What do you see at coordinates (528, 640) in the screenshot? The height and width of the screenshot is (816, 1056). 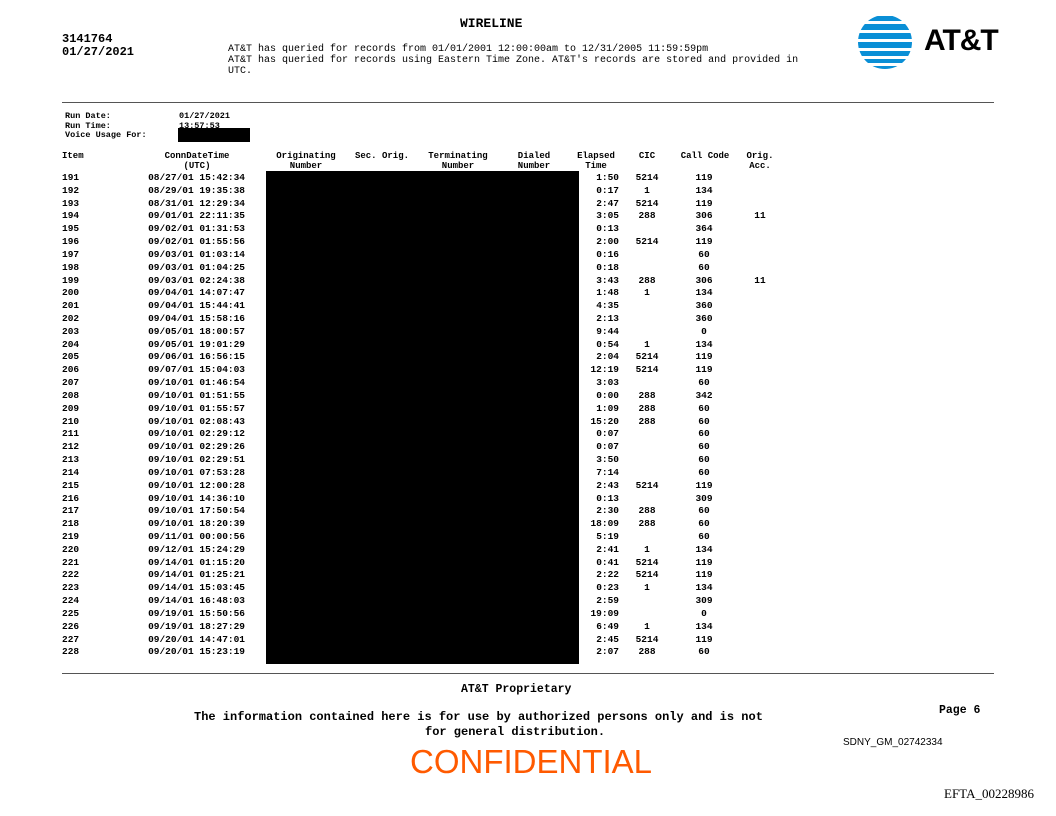 I see `table-row: 227 09/20/01 14:47:01 2:45 5214 119` at bounding box center [528, 640].